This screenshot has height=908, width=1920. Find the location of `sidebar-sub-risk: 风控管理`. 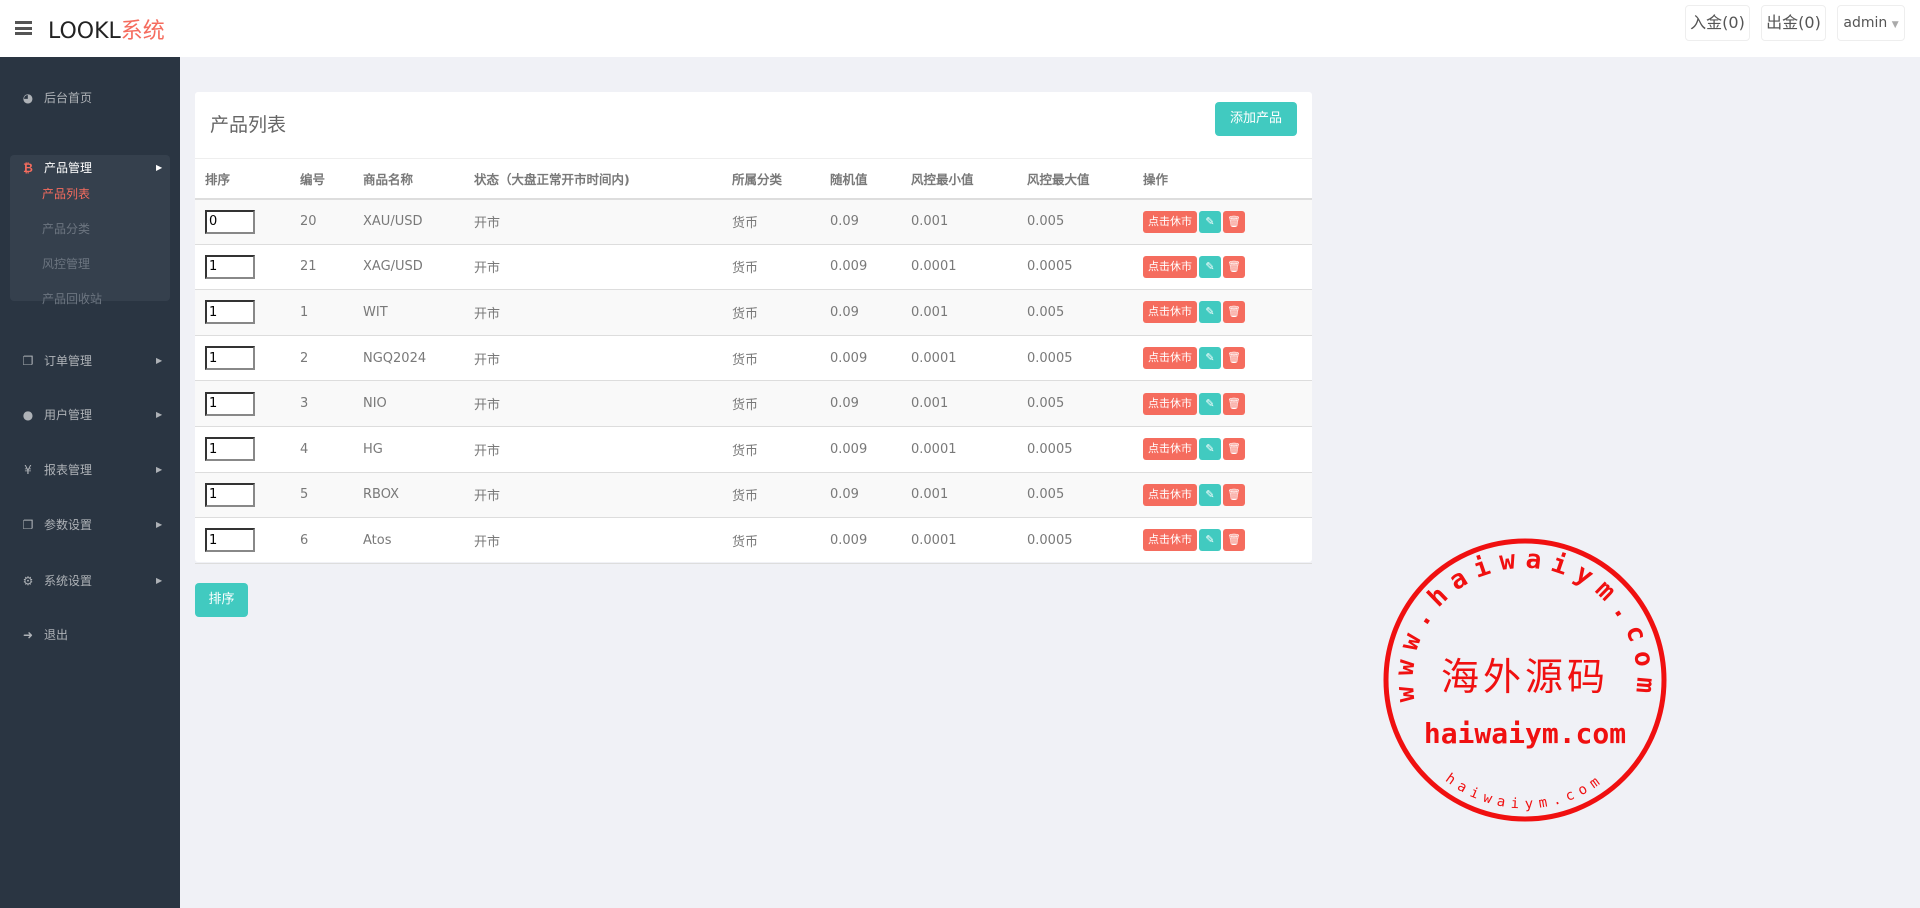

sidebar-sub-risk: 风控管理 is located at coordinates (66, 264).